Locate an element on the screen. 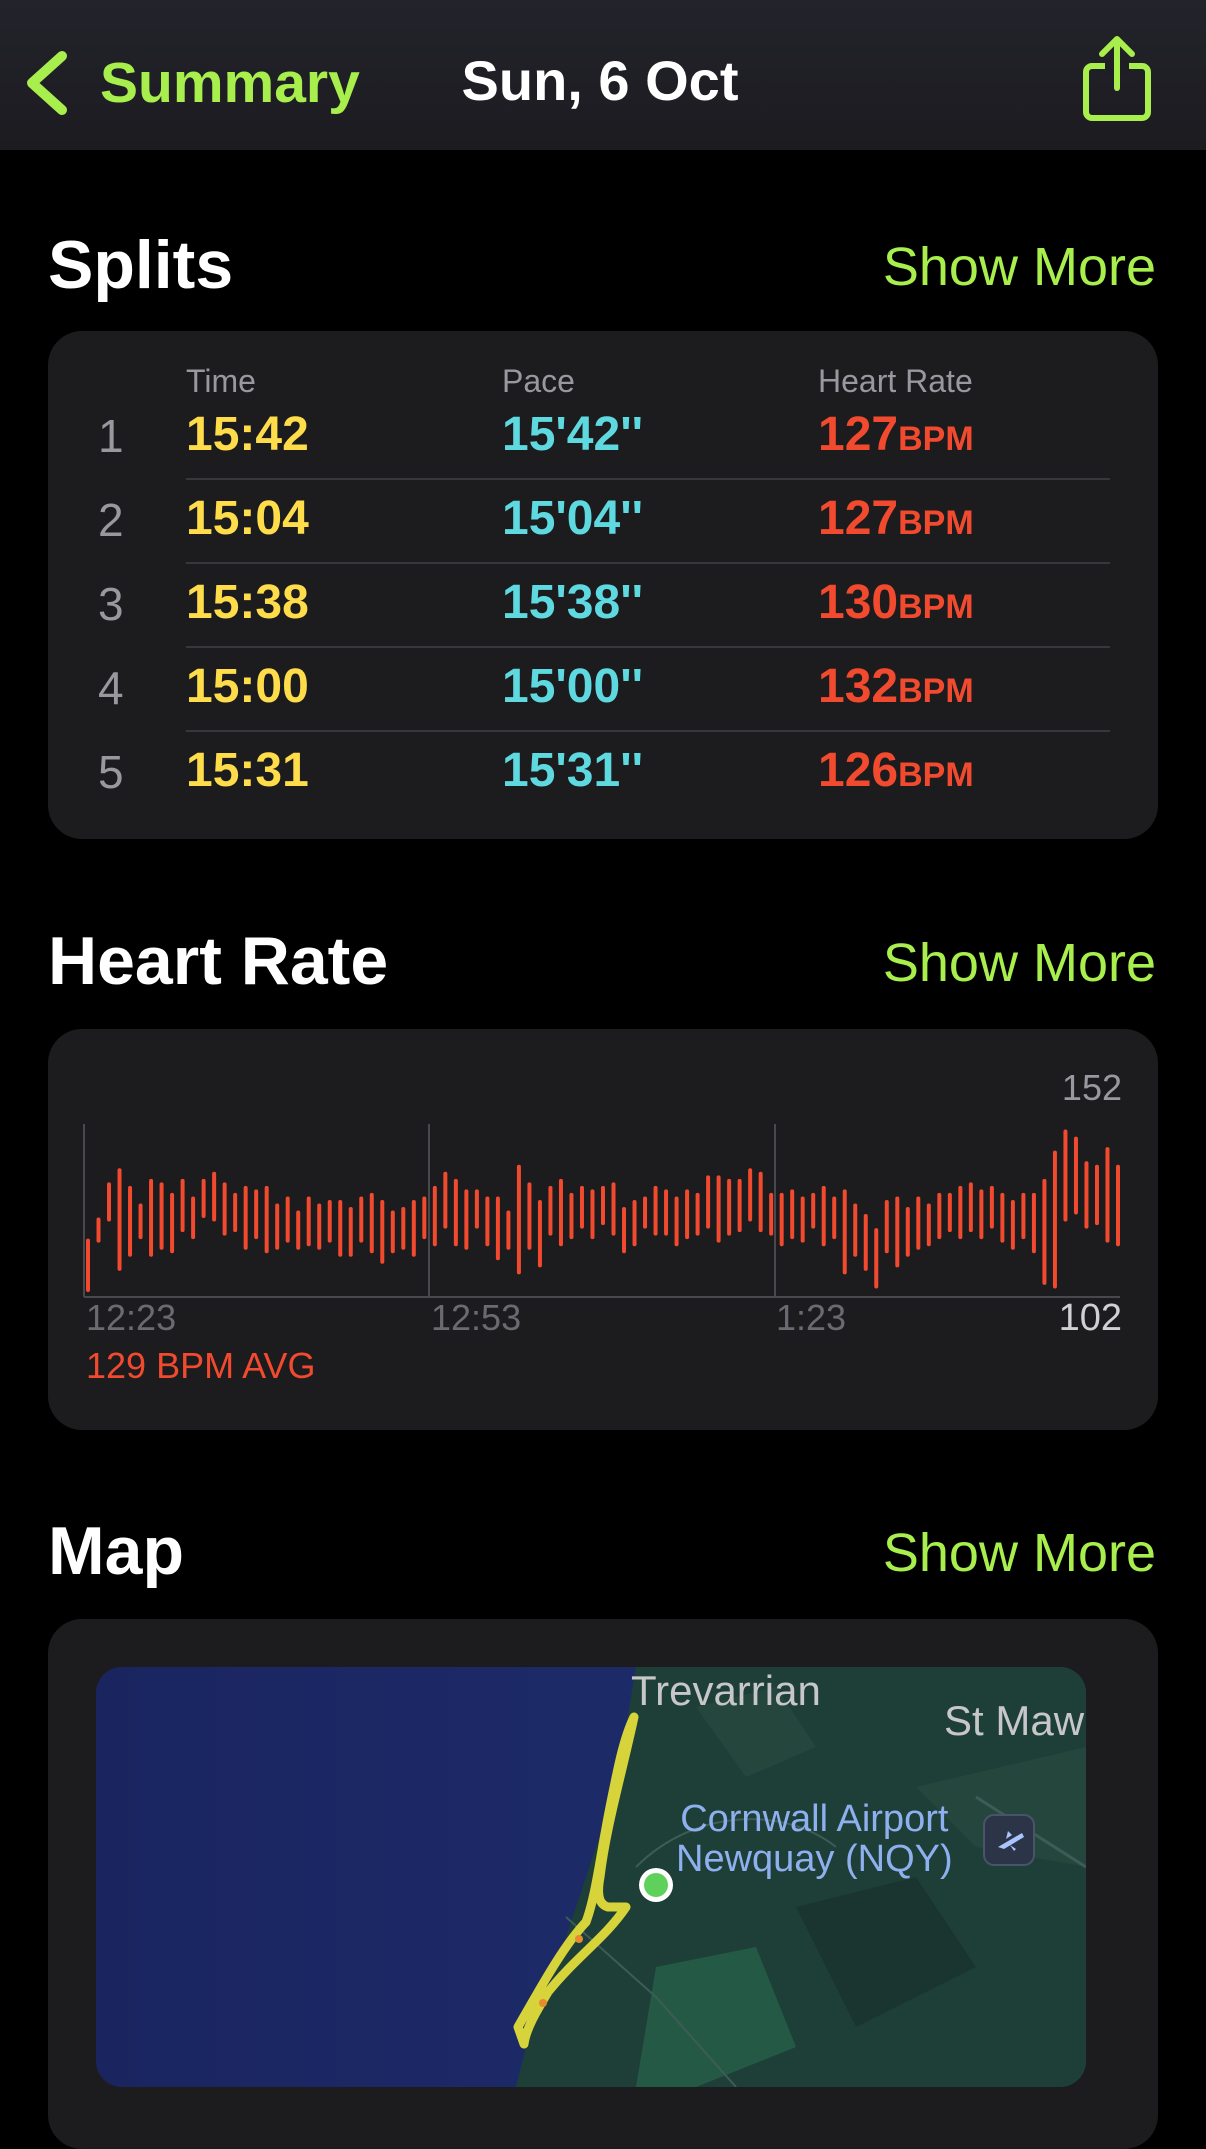 The height and width of the screenshot is (2149, 1206). time-tick-label: 12:23 is located at coordinates (131, 1317).